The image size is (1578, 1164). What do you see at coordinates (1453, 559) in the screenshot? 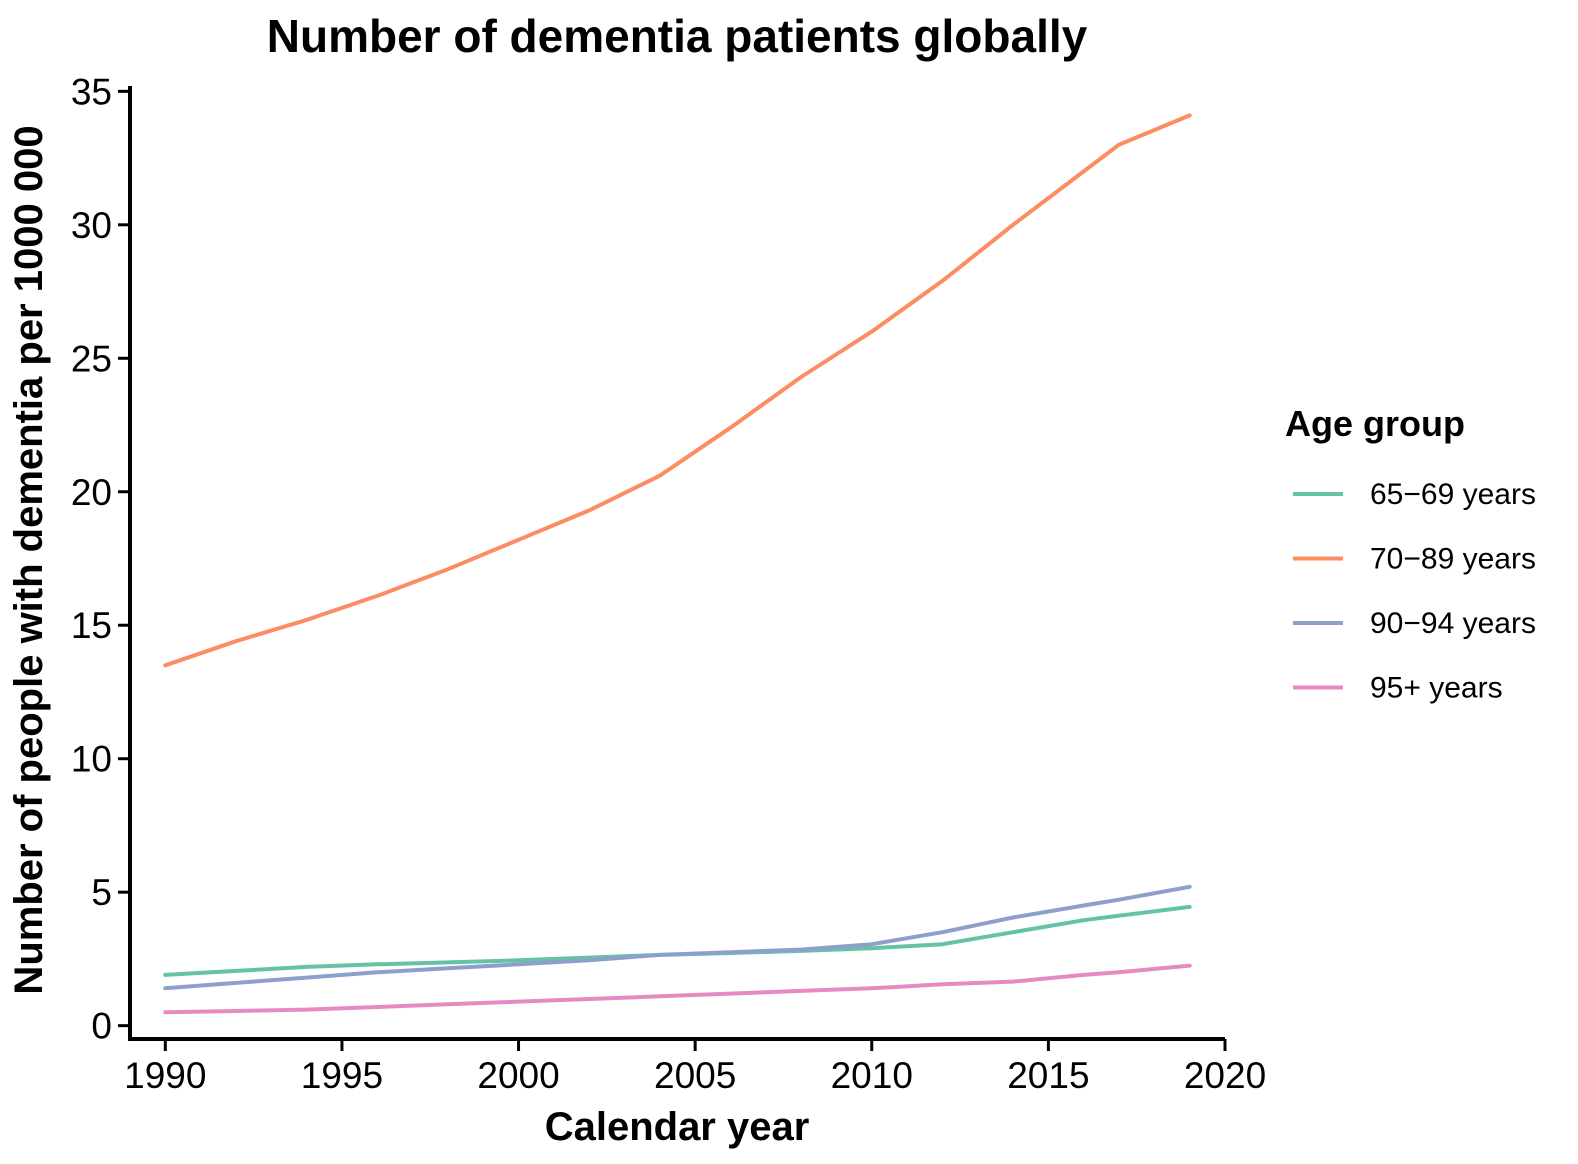
I see `legend-label: 70−89 years` at bounding box center [1453, 559].